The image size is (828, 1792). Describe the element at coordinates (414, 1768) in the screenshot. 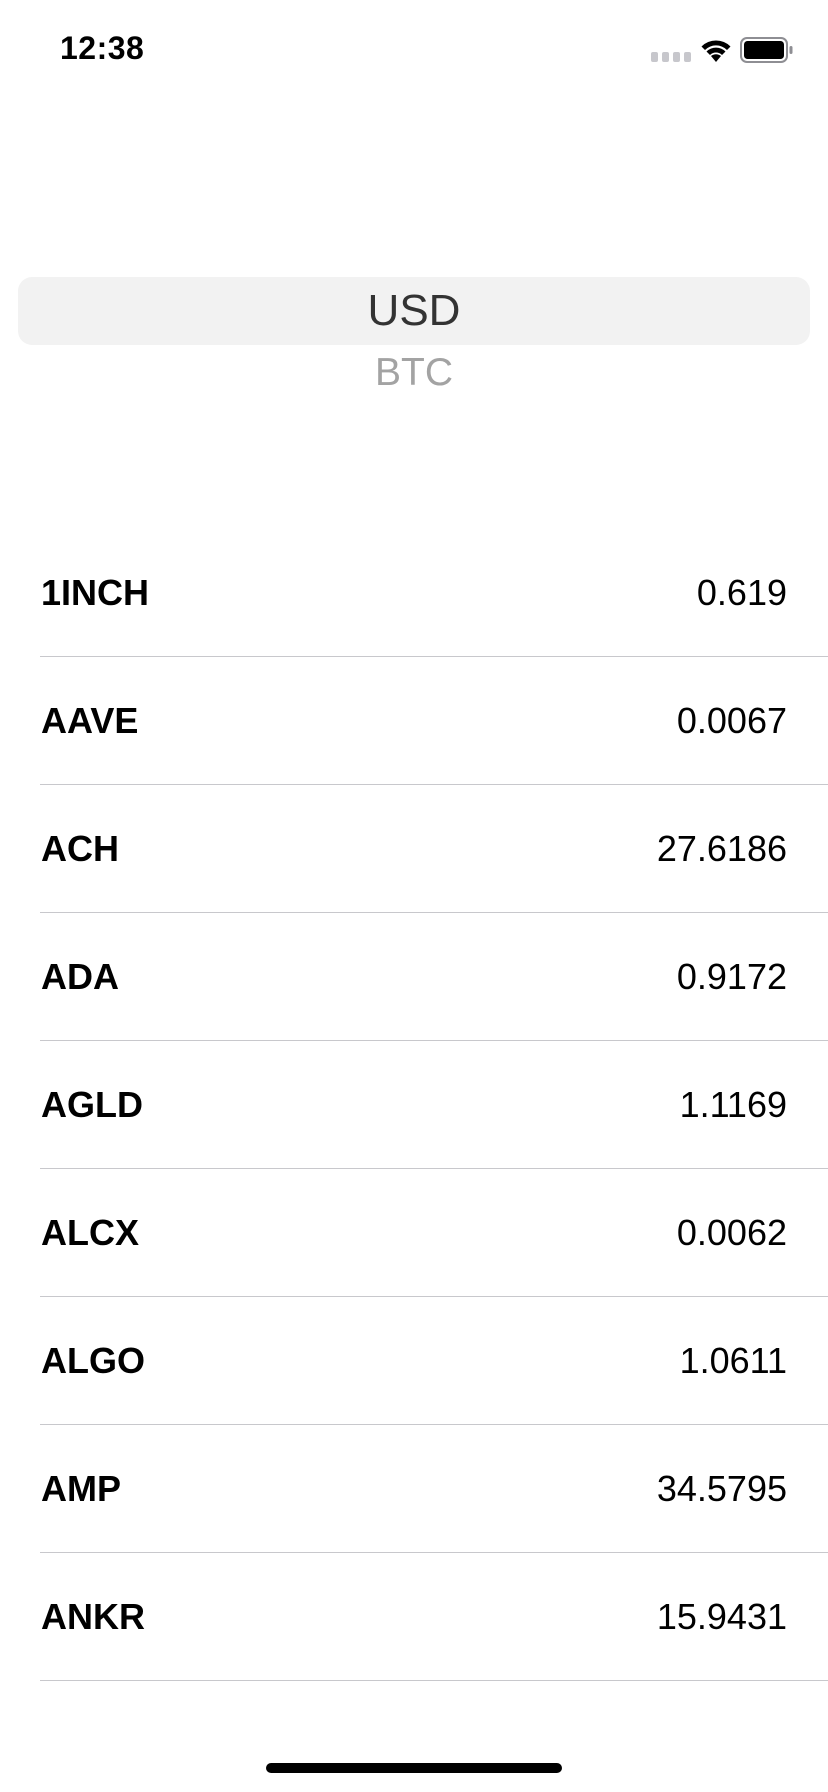

I see `home-indicator` at that location.